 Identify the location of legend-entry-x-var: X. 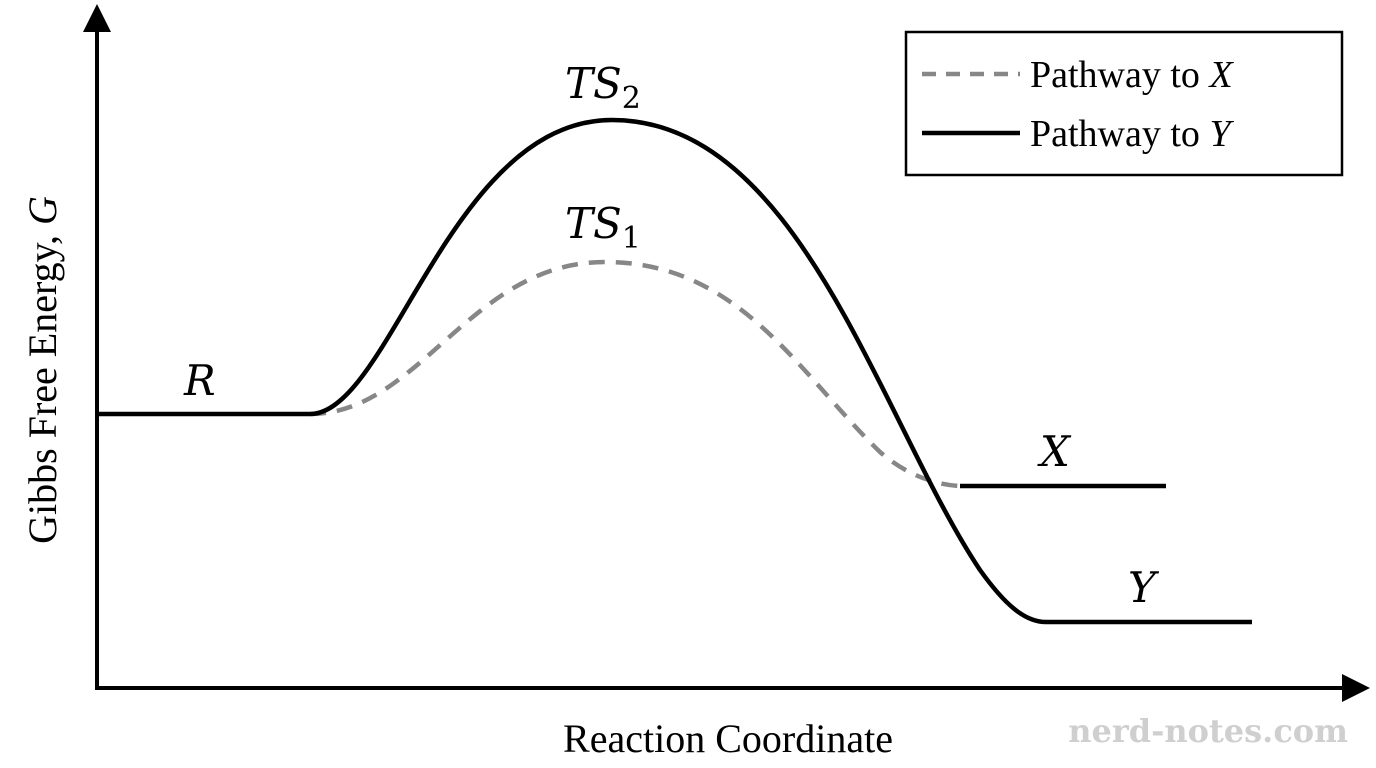
(1220, 75).